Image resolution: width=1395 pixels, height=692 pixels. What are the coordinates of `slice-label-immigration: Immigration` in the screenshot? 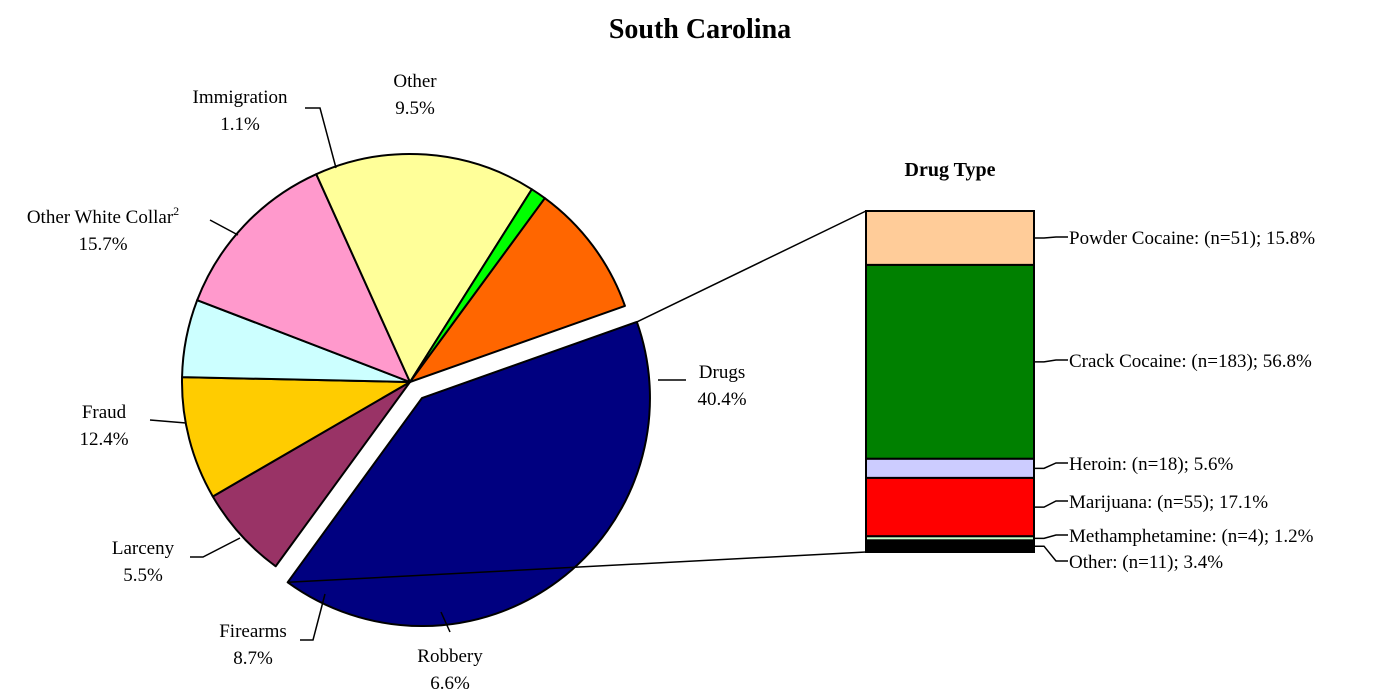 It's located at (240, 97).